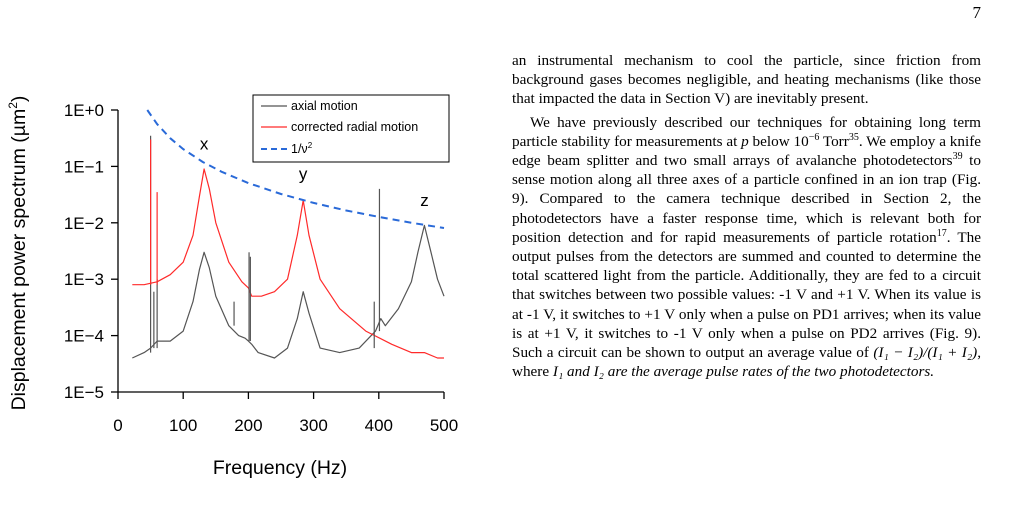 Image resolution: width=1009 pixels, height=527 pixels. I want to click on formula: (I₁ − I₂)/(I₁ + I₂), so click(925, 353).